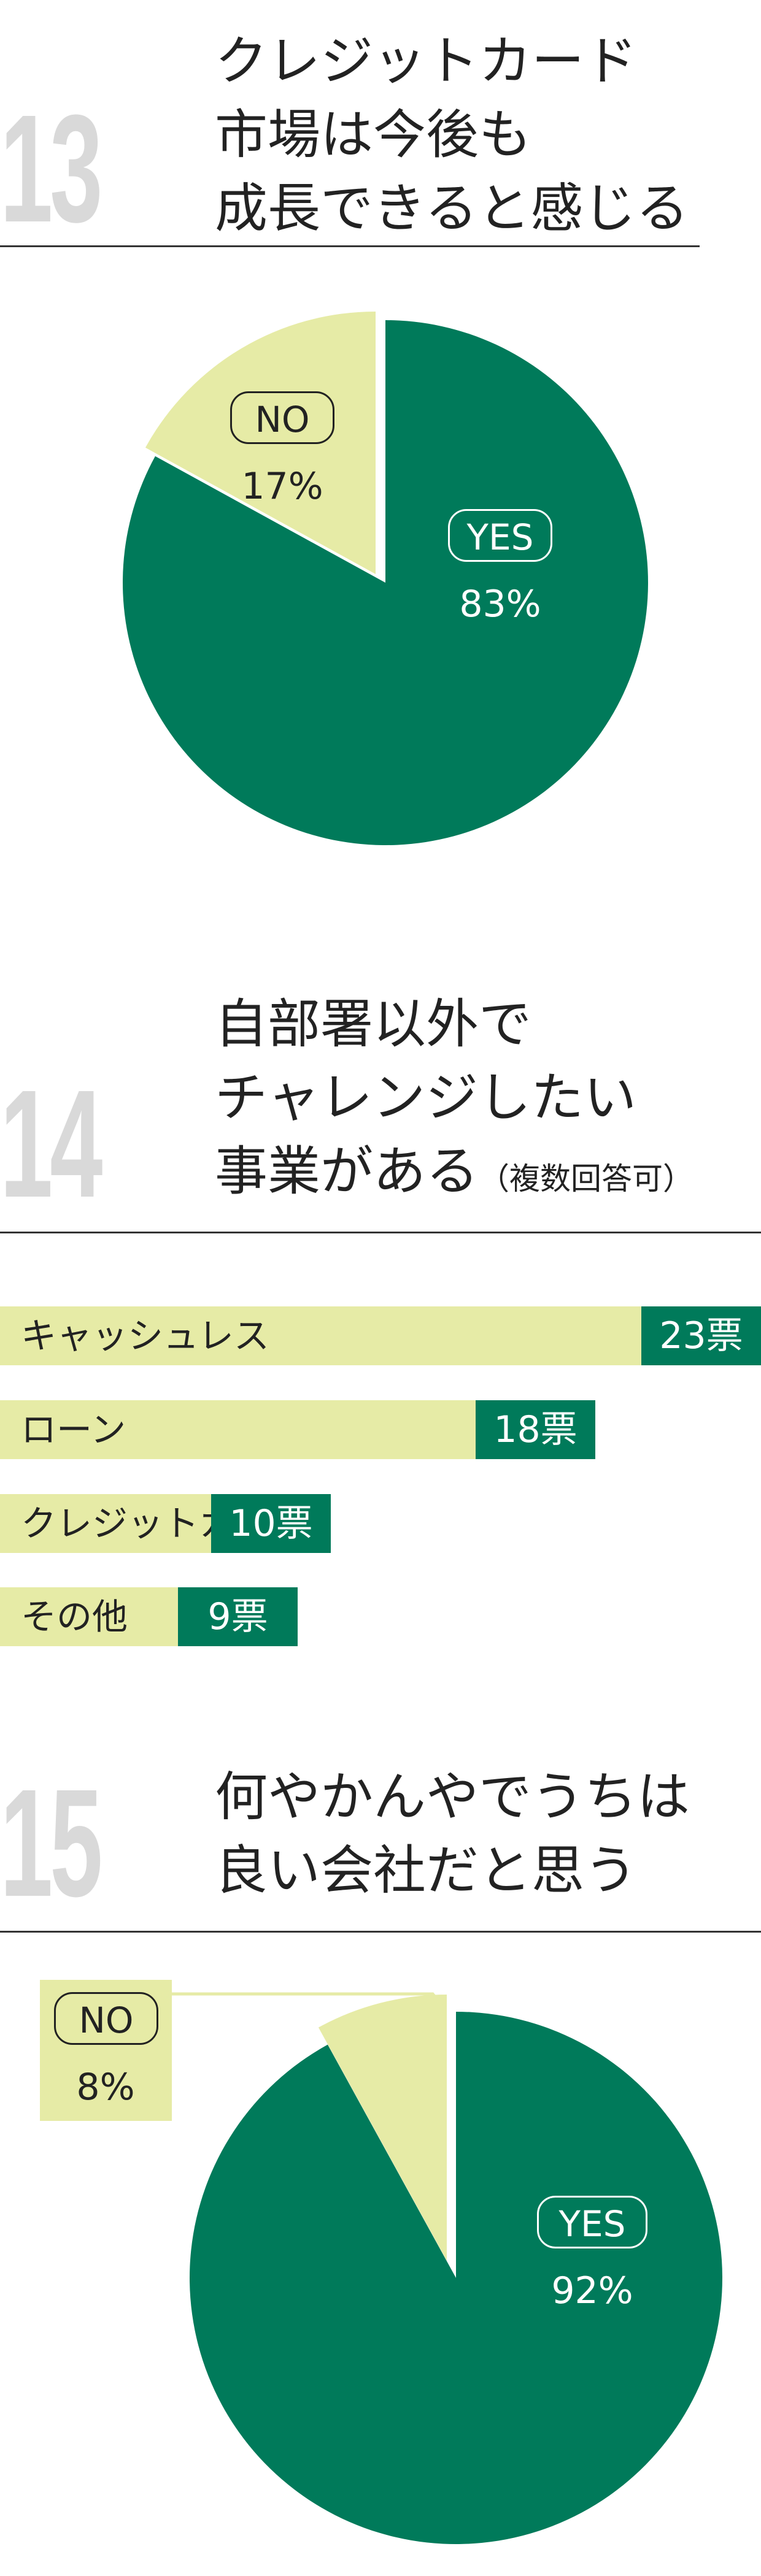 This screenshot has width=761, height=2576. What do you see at coordinates (282, 486) in the screenshot?
I see `pie13-no-percent: 17%` at bounding box center [282, 486].